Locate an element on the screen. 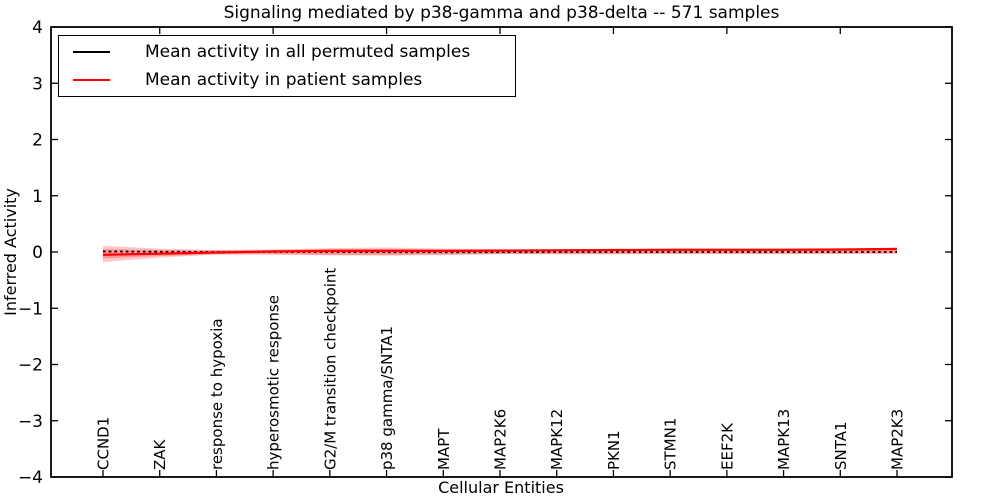  y-tick-label: −1 is located at coordinates (30, 309).